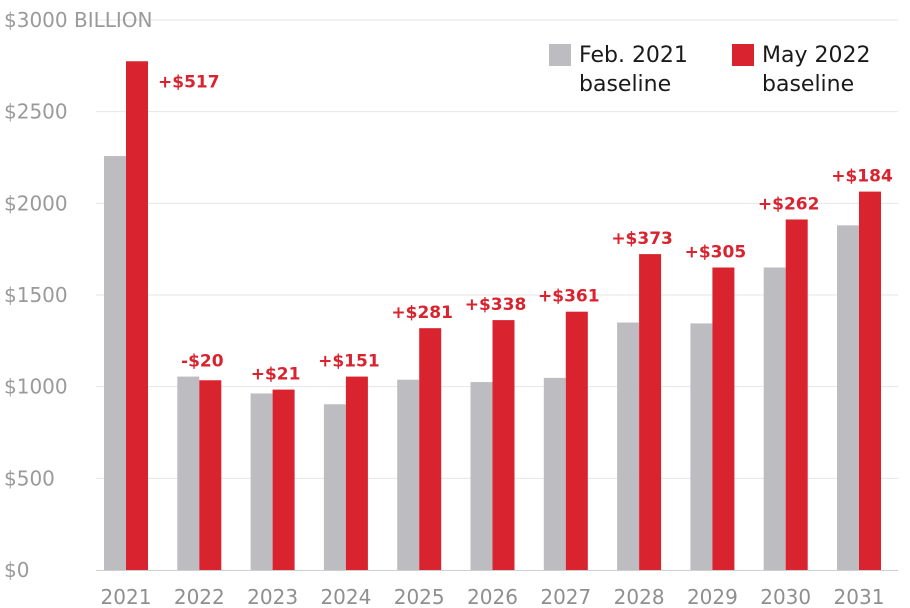  I want to click on x-tick-label-2023: 2023, so click(272, 596).